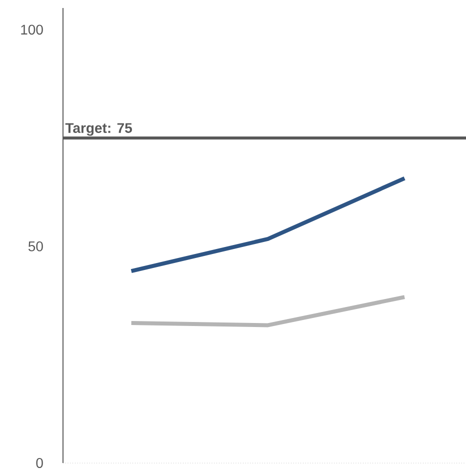  I want to click on ref-line-label: Target: 75, so click(98, 129).